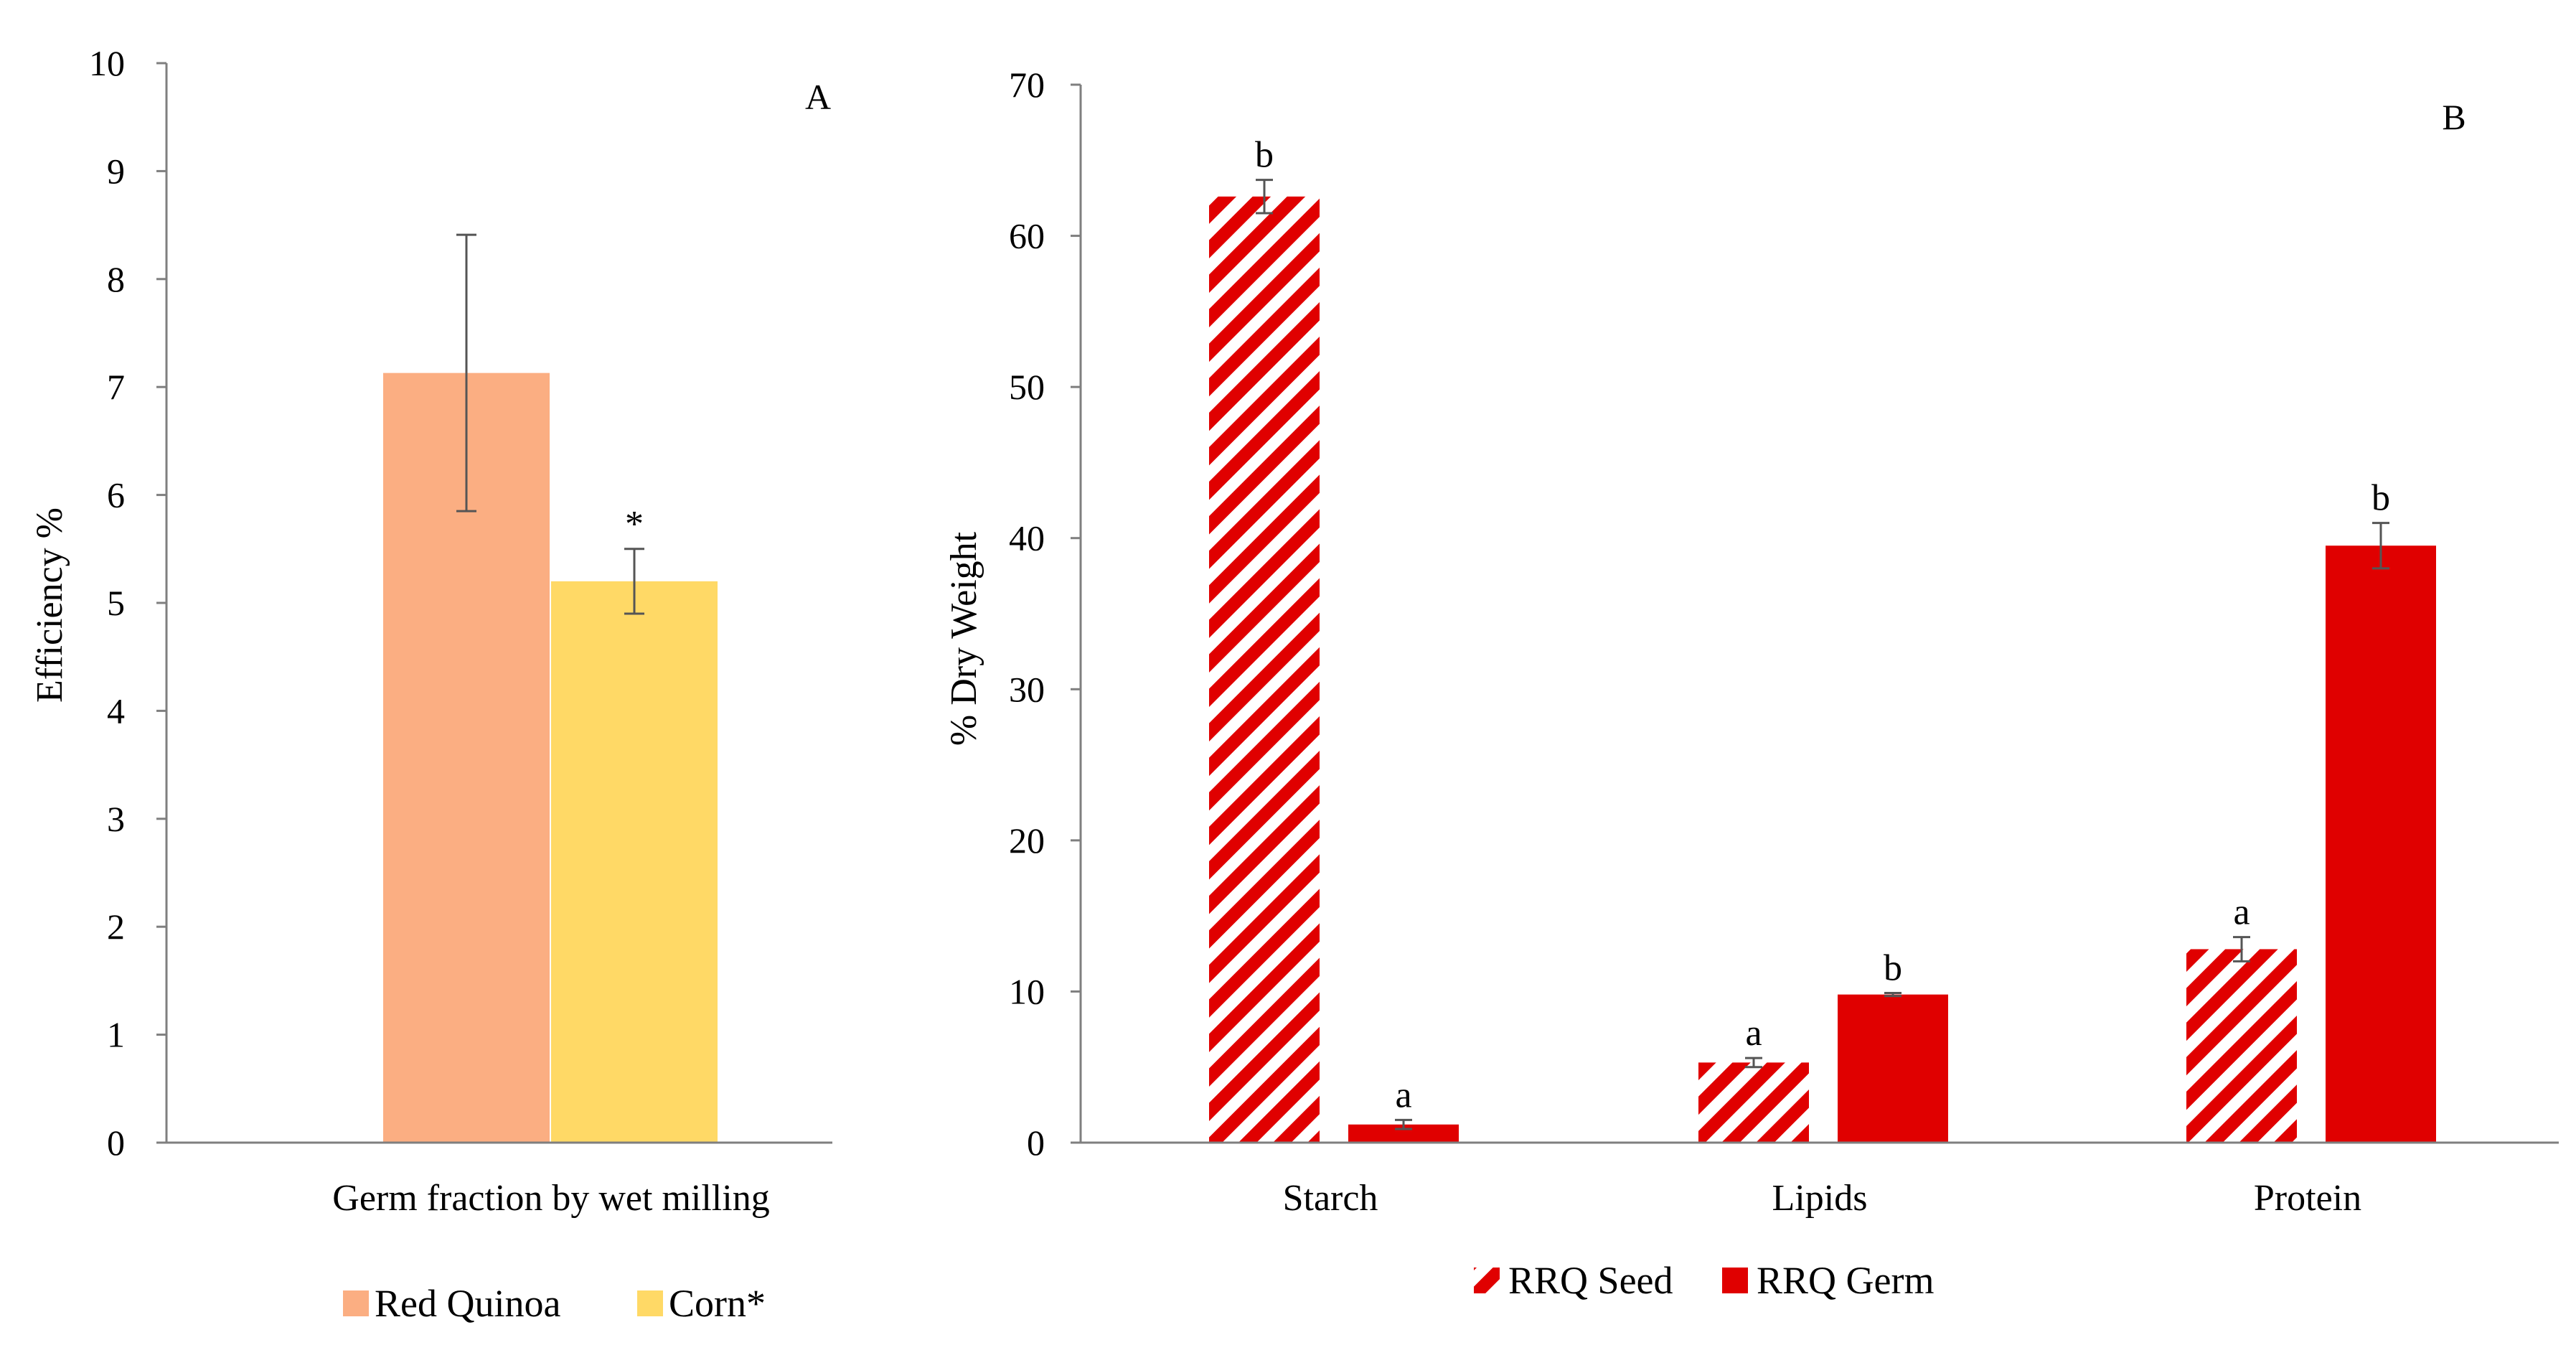 Image resolution: width=2576 pixels, height=1368 pixels. What do you see at coordinates (2381, 844) in the screenshot?
I see `panel-b-bar-rrq-germ-protein` at bounding box center [2381, 844].